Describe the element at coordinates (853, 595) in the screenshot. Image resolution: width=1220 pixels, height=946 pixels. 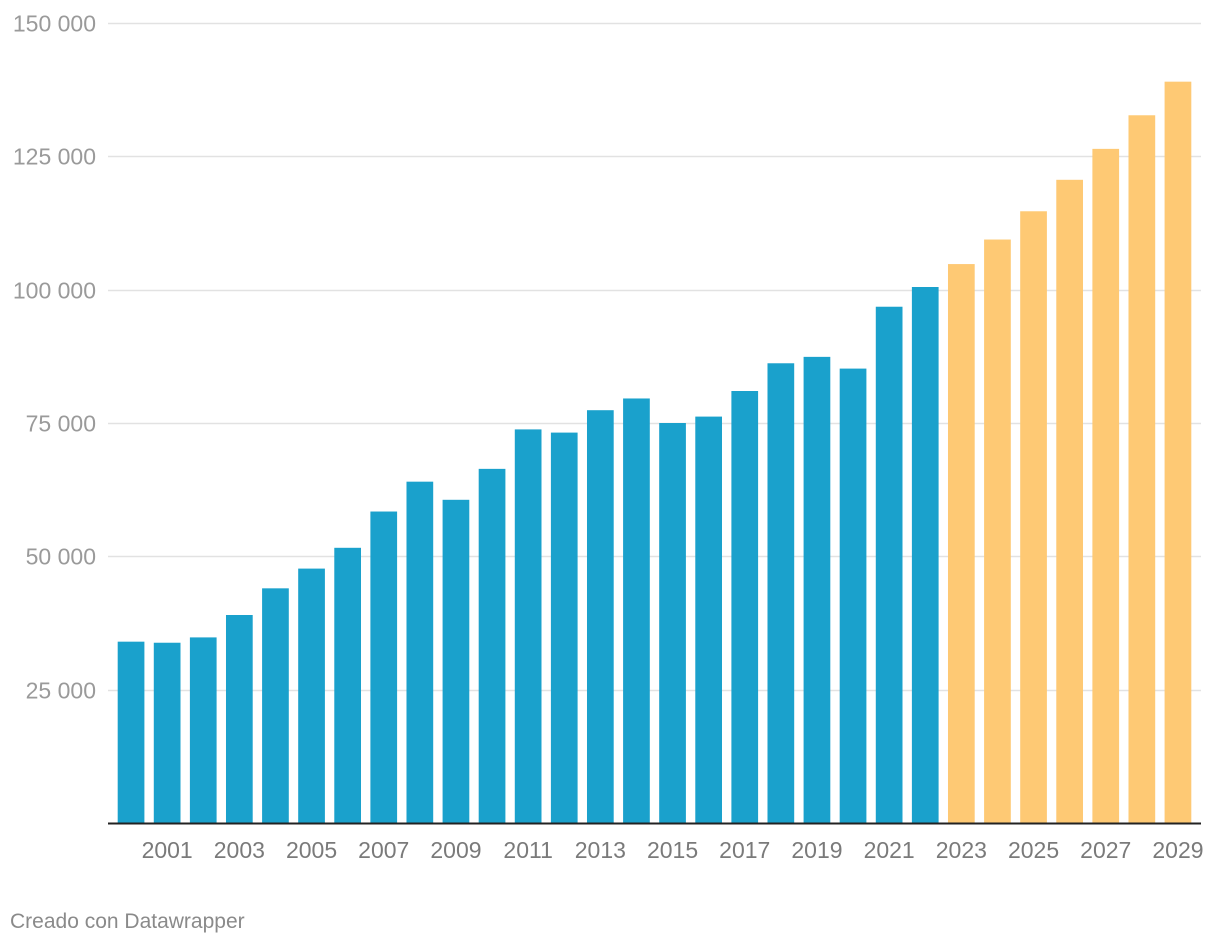
I see `bar-2020` at that location.